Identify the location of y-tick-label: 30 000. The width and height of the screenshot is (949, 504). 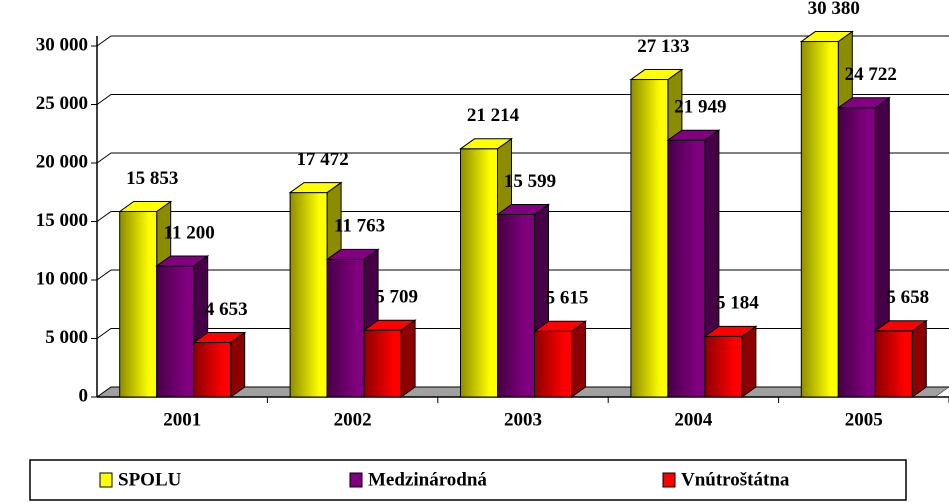
(62, 44).